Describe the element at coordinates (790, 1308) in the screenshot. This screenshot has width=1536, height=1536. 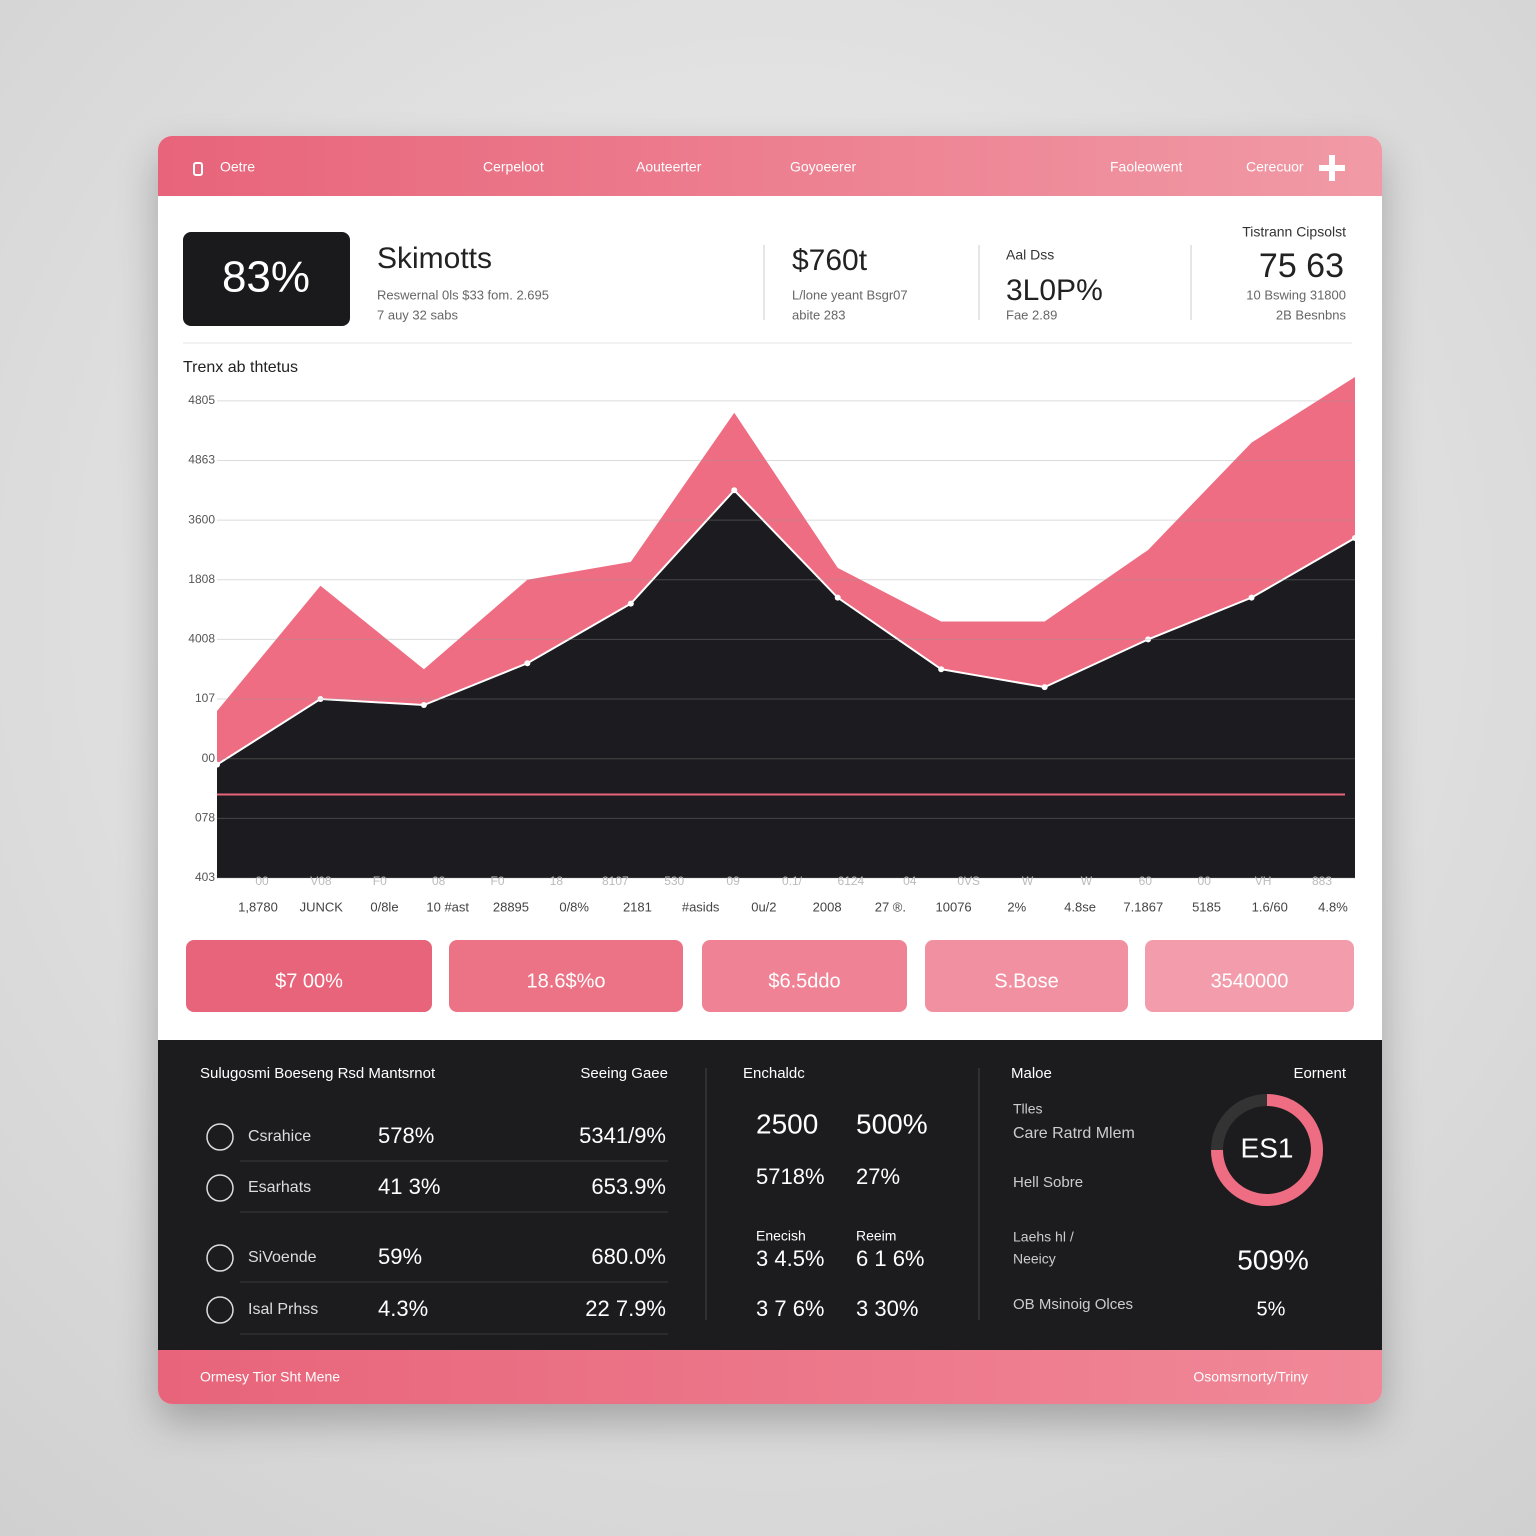
I see `cell: 3 7 6%` at that location.